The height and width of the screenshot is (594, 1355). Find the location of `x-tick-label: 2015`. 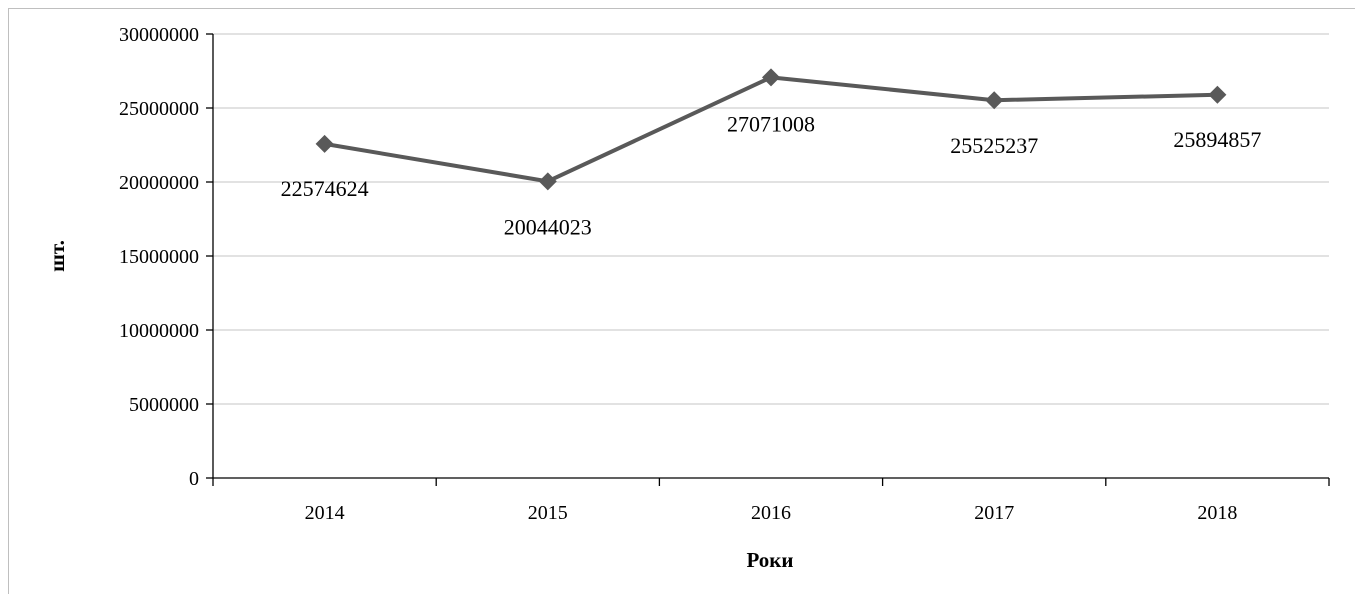

x-tick-label: 2015 is located at coordinates (548, 513).